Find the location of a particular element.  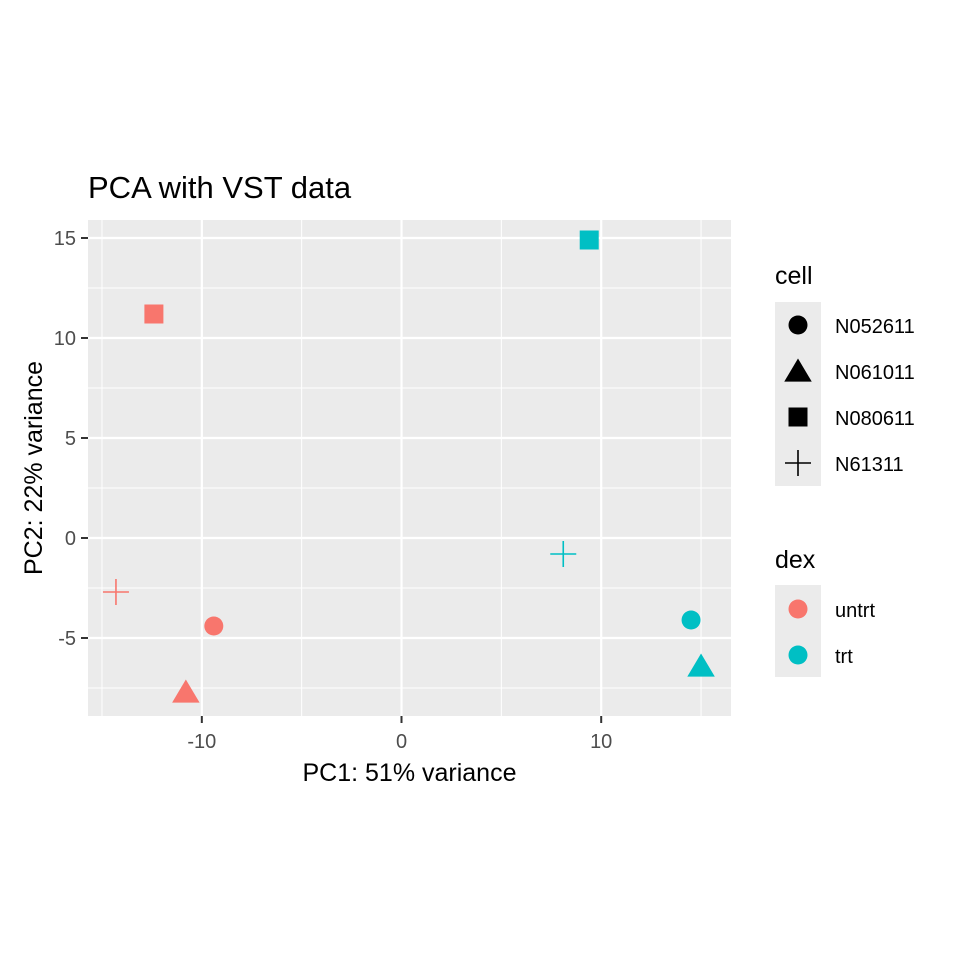

legend-dex-label: untrt is located at coordinates (855, 611).